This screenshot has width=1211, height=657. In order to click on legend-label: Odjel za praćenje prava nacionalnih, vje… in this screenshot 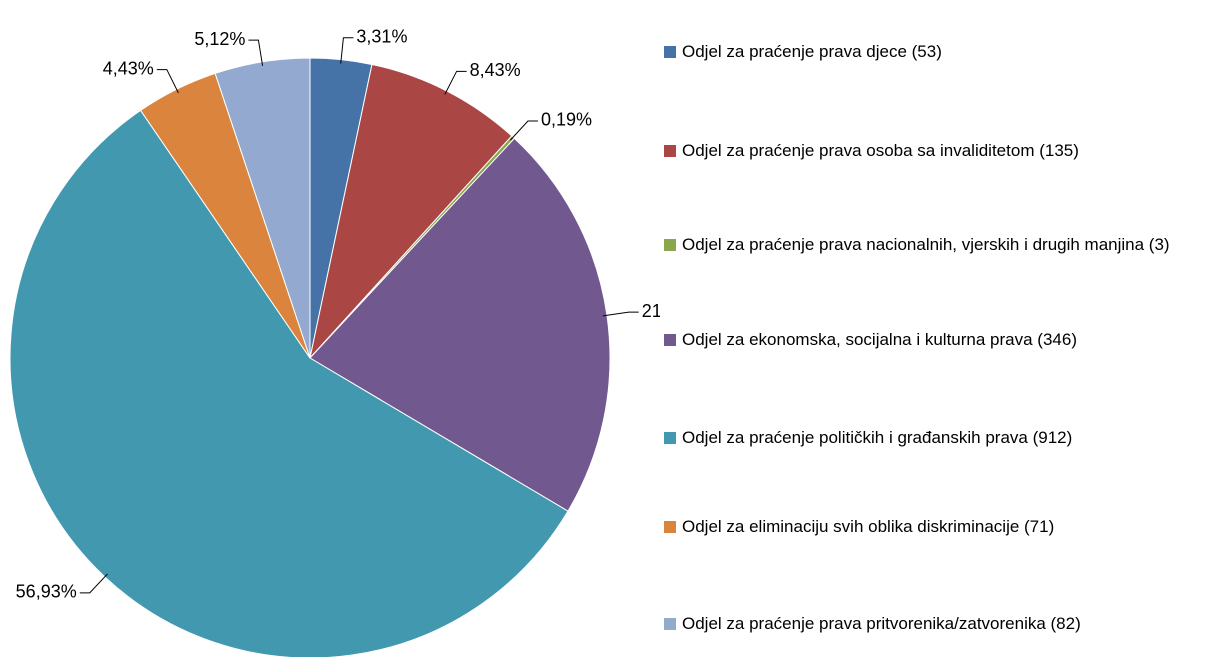, I will do `click(926, 244)`.